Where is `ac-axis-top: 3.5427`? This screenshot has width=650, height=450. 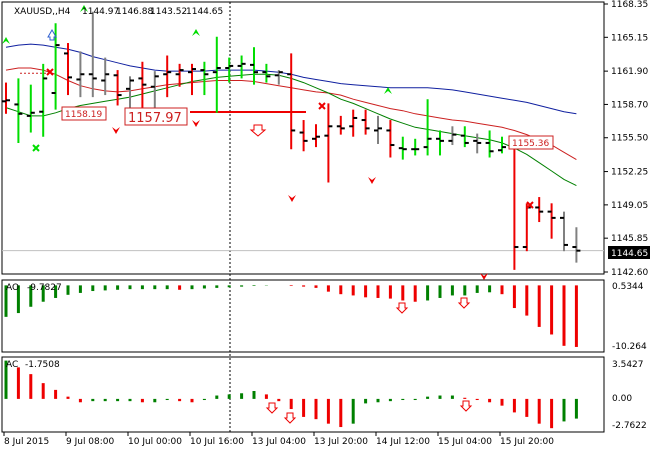
ac-axis-top: 3.5427 is located at coordinates (628, 365).